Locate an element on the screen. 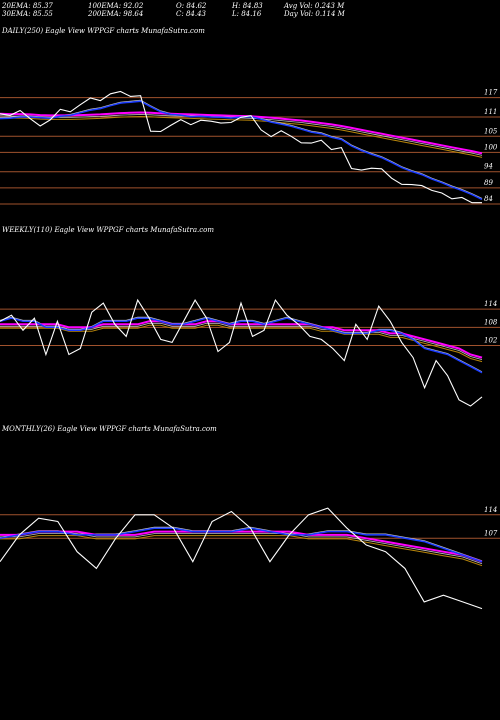 Image resolution: width=500 pixels, height=720 pixels. monthly-tick-label: 114 is located at coordinates (490, 510).